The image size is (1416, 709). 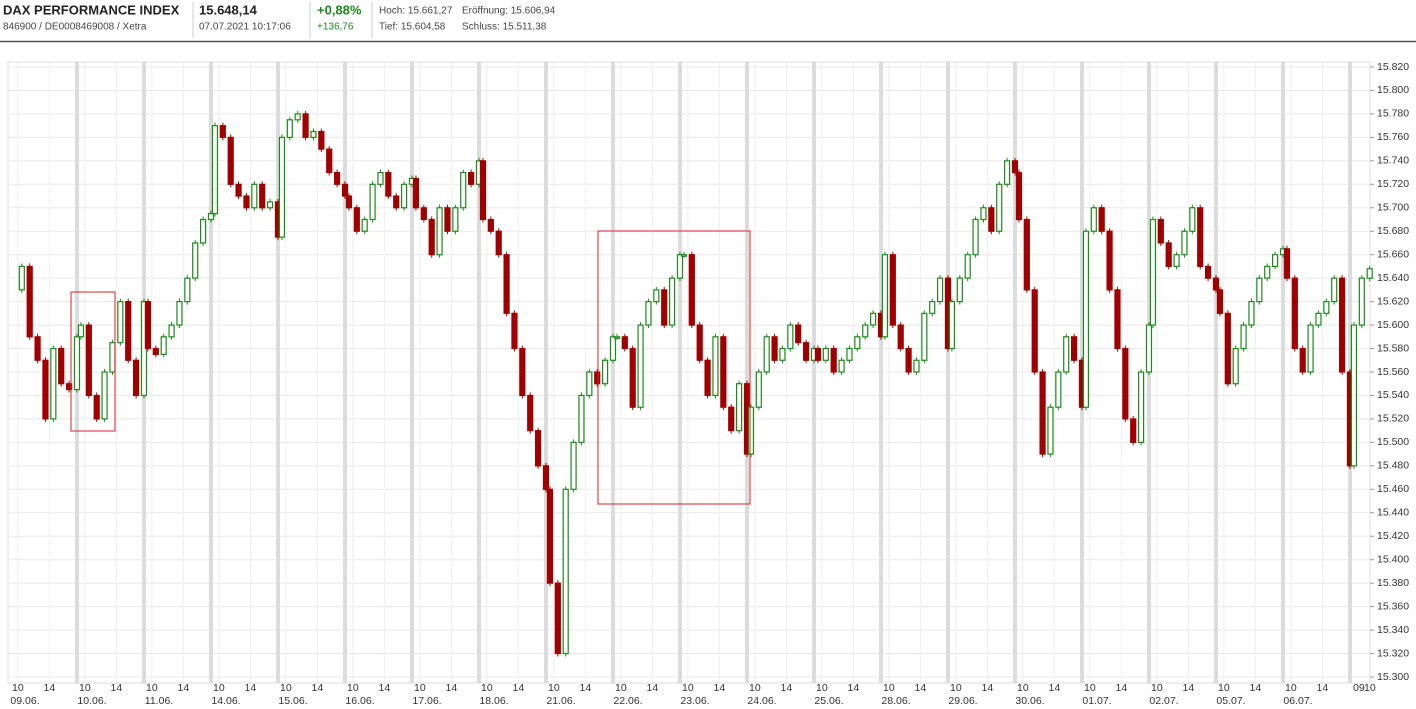 What do you see at coordinates (359, 699) in the screenshot?
I see `x-day-label: 16.06.` at bounding box center [359, 699].